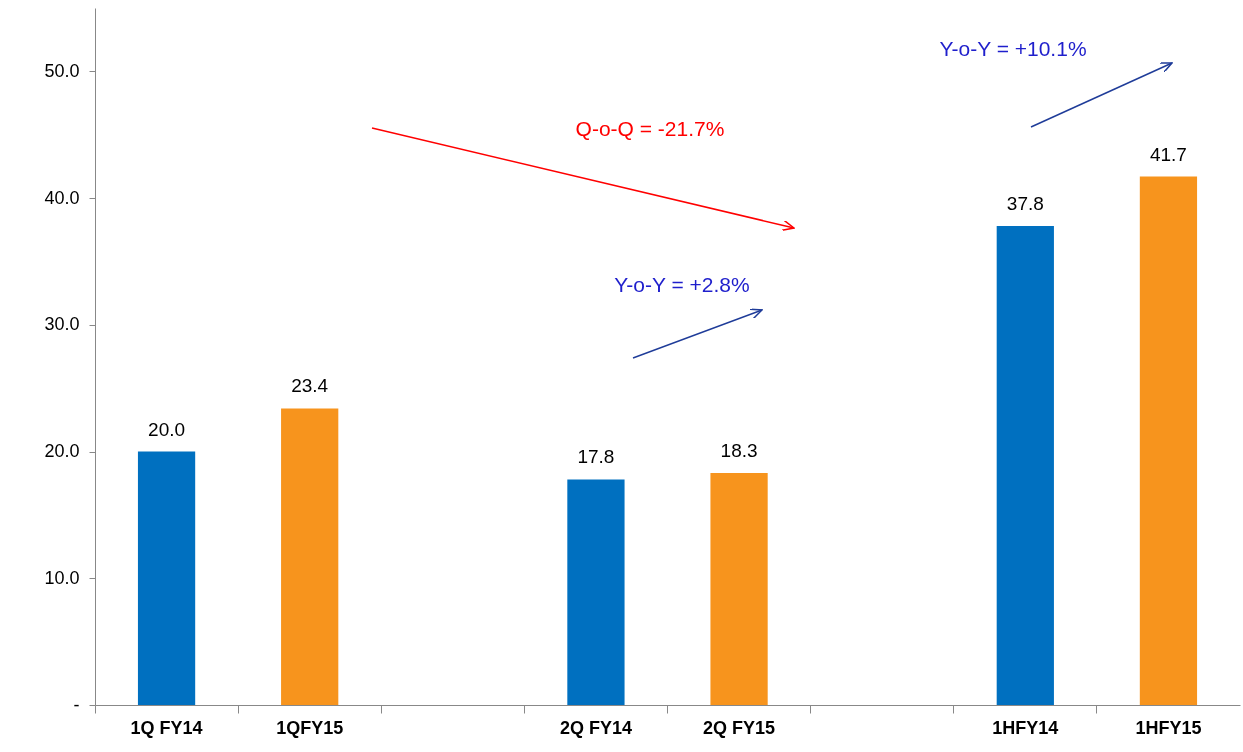 This screenshot has height=752, width=1243. Describe the element at coordinates (1025, 727) in the screenshot. I see `x-tick-label: 1HFY14` at that location.